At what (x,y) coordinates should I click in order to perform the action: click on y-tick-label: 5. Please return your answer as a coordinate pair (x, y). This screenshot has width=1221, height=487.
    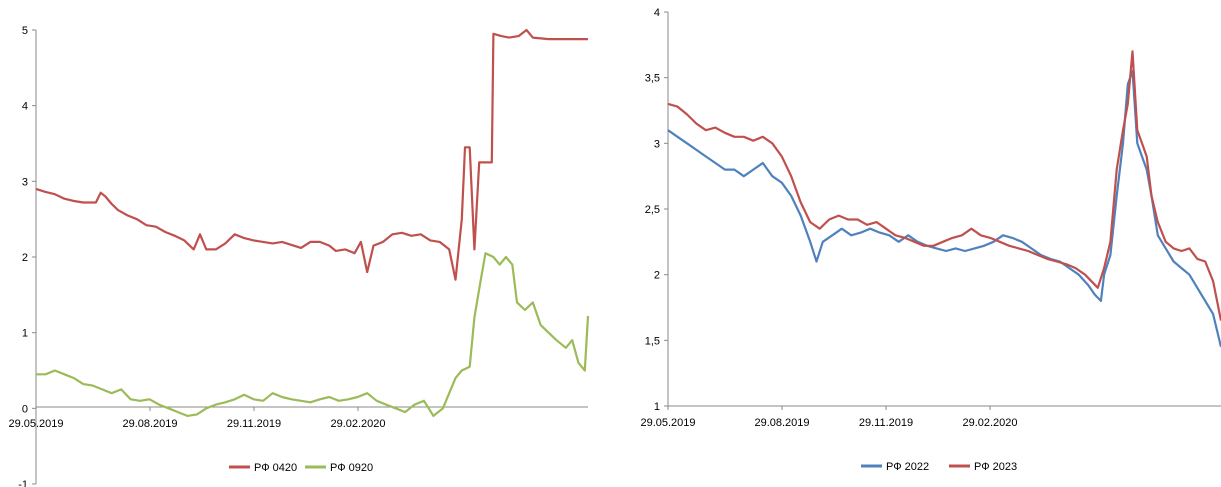
    Looking at the image, I should click on (25, 31).